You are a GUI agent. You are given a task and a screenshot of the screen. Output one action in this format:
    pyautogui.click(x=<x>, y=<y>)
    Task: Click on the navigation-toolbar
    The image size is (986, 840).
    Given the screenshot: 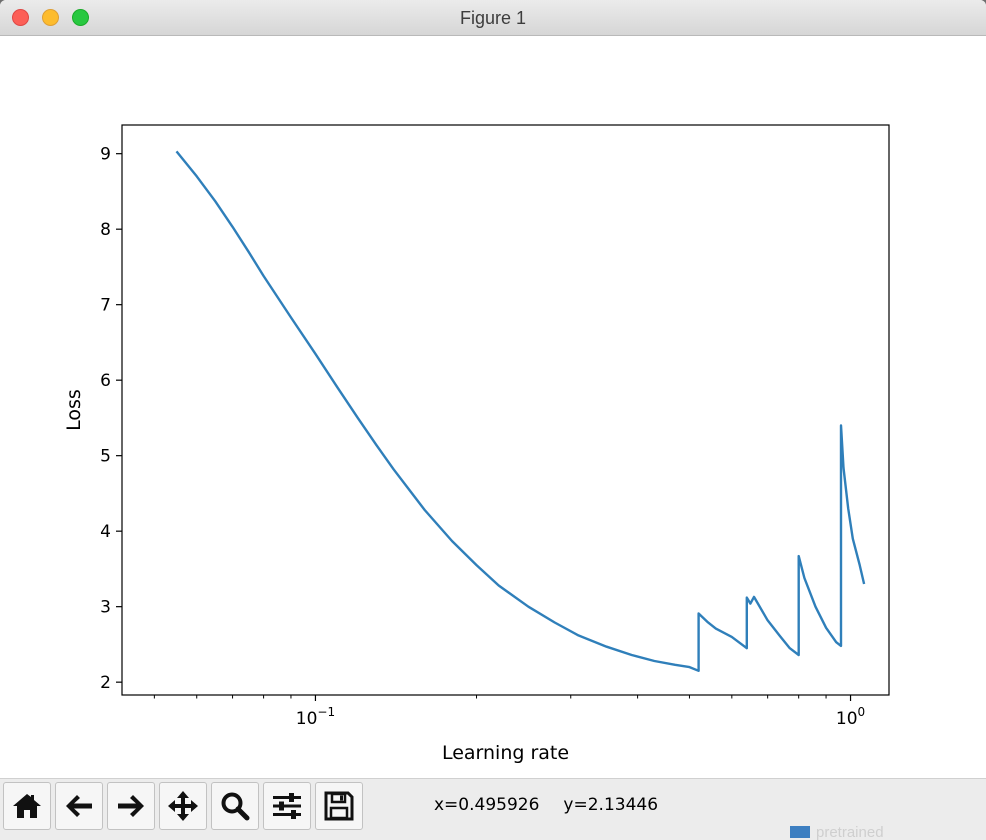 What is the action you would take?
    pyautogui.click(x=493, y=809)
    